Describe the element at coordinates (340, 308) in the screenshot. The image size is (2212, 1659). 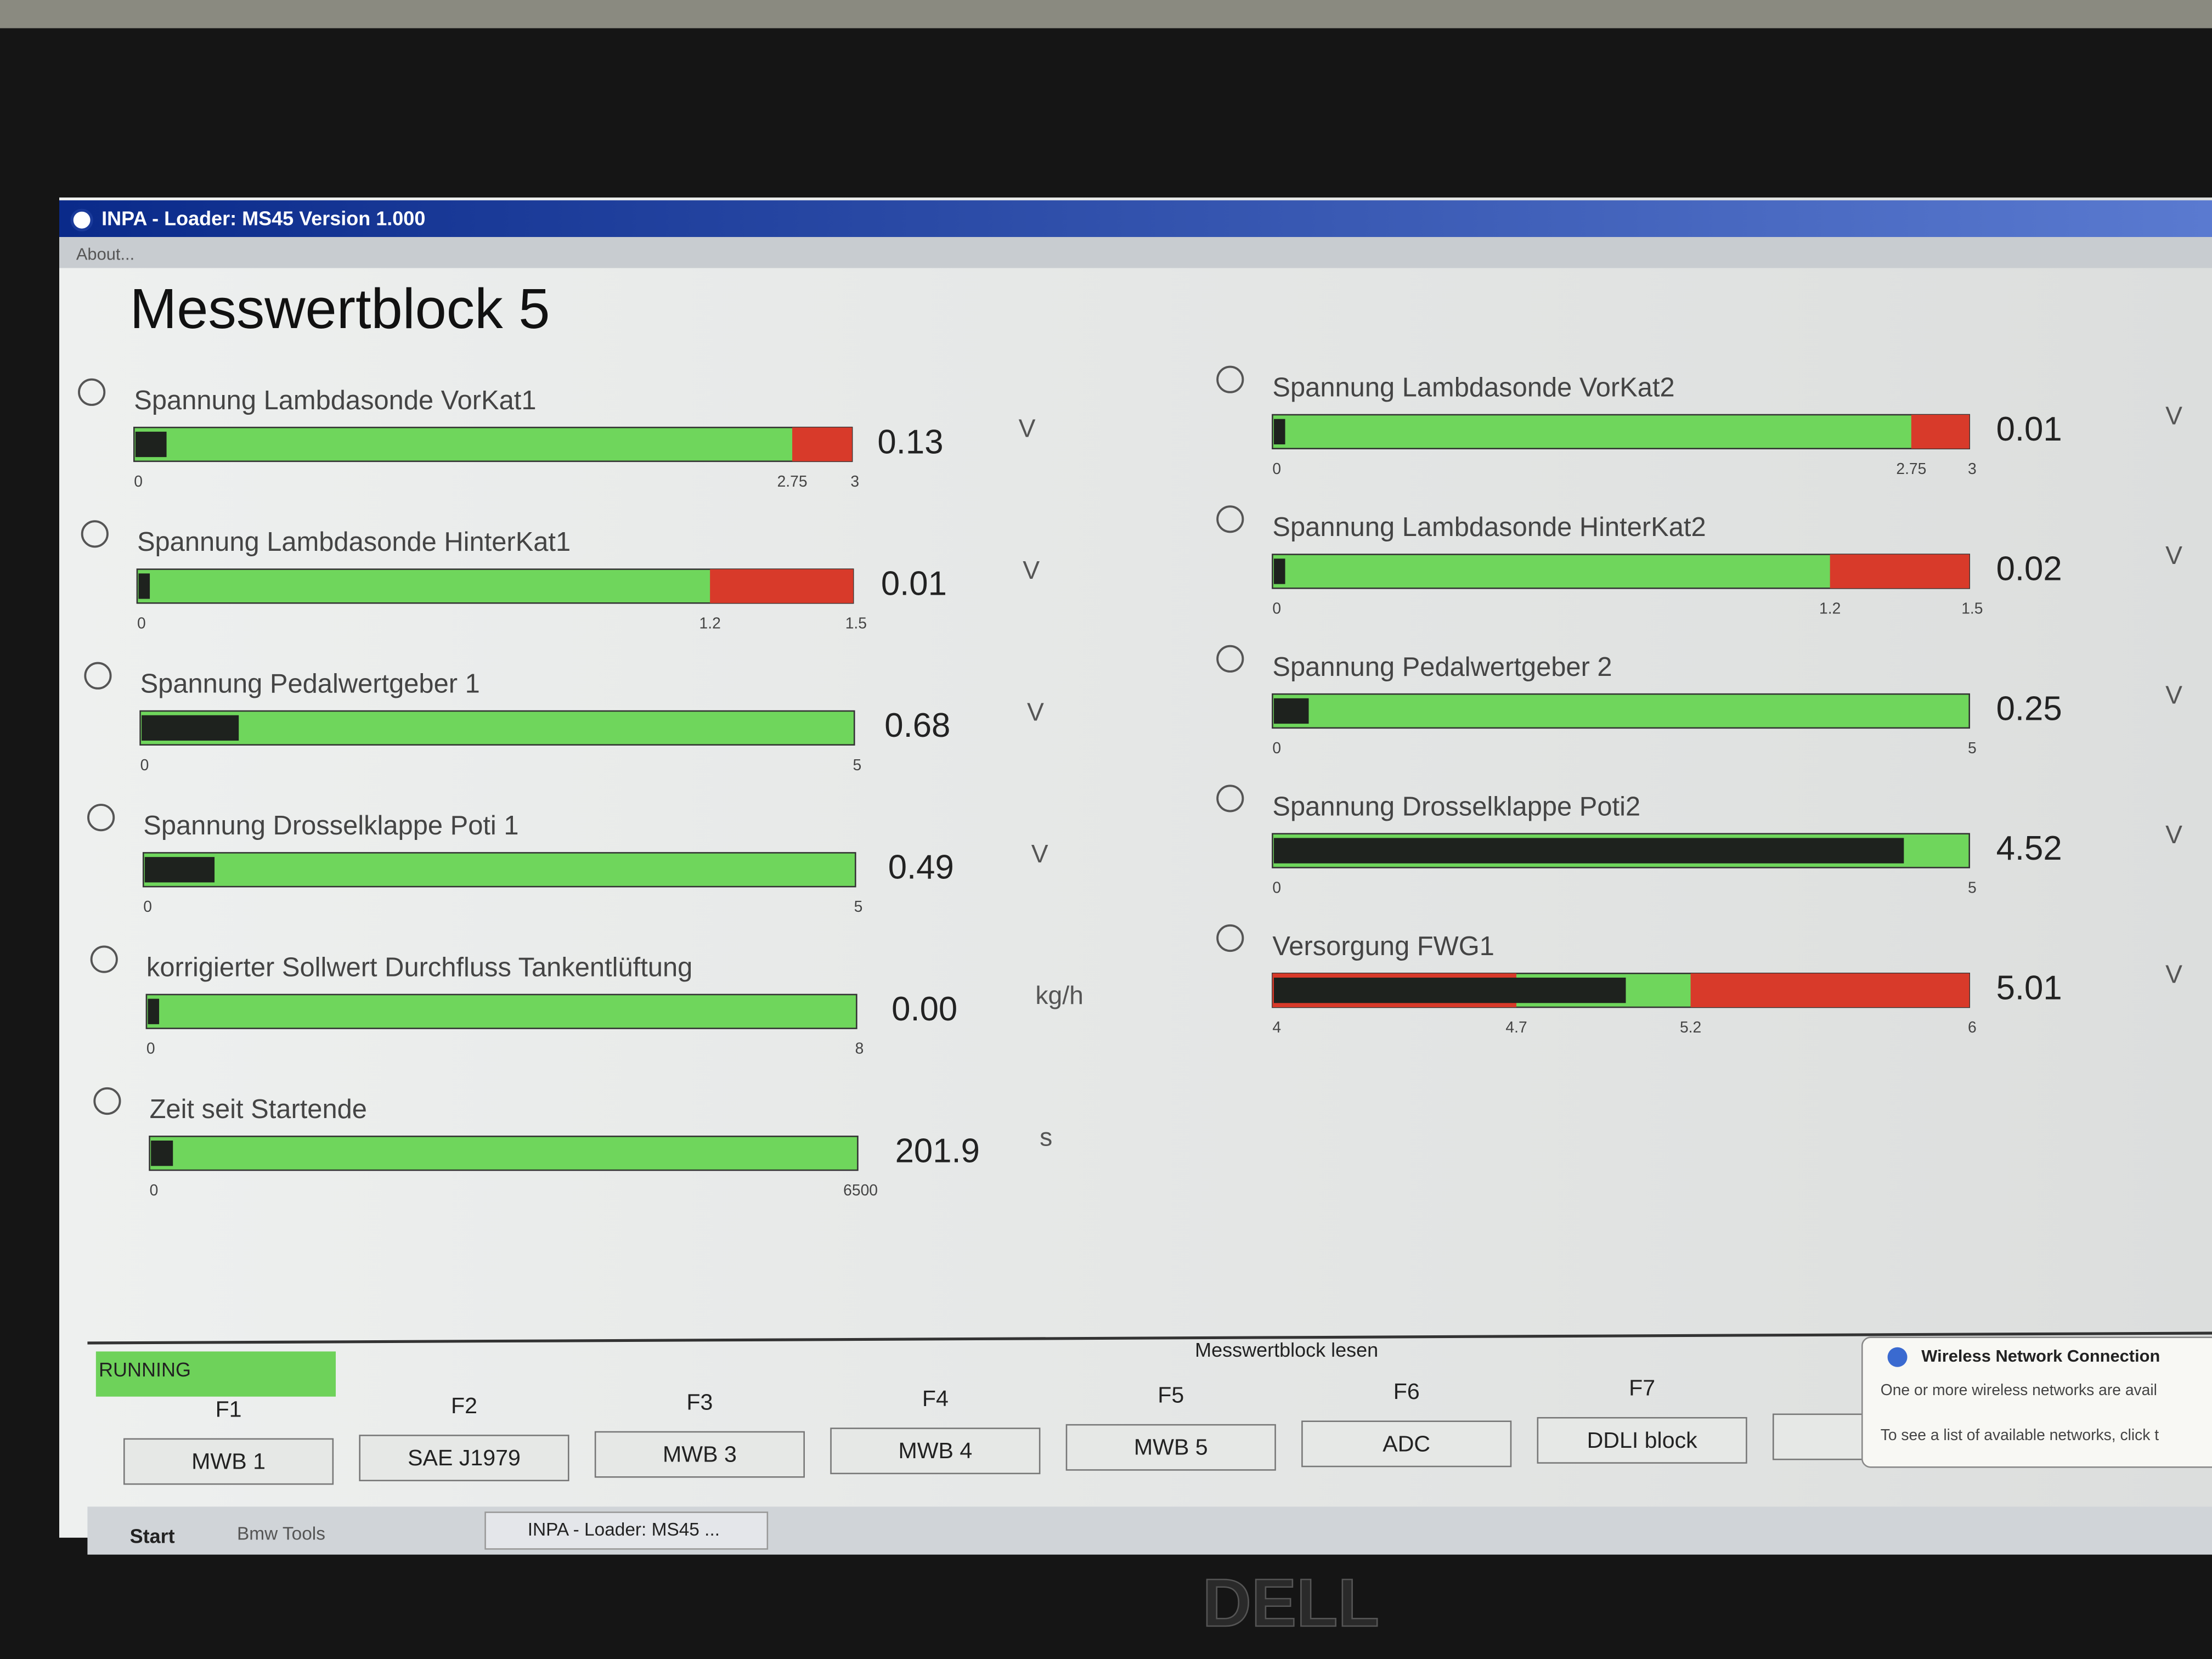
I see `heading: Messwertblock 5` at that location.